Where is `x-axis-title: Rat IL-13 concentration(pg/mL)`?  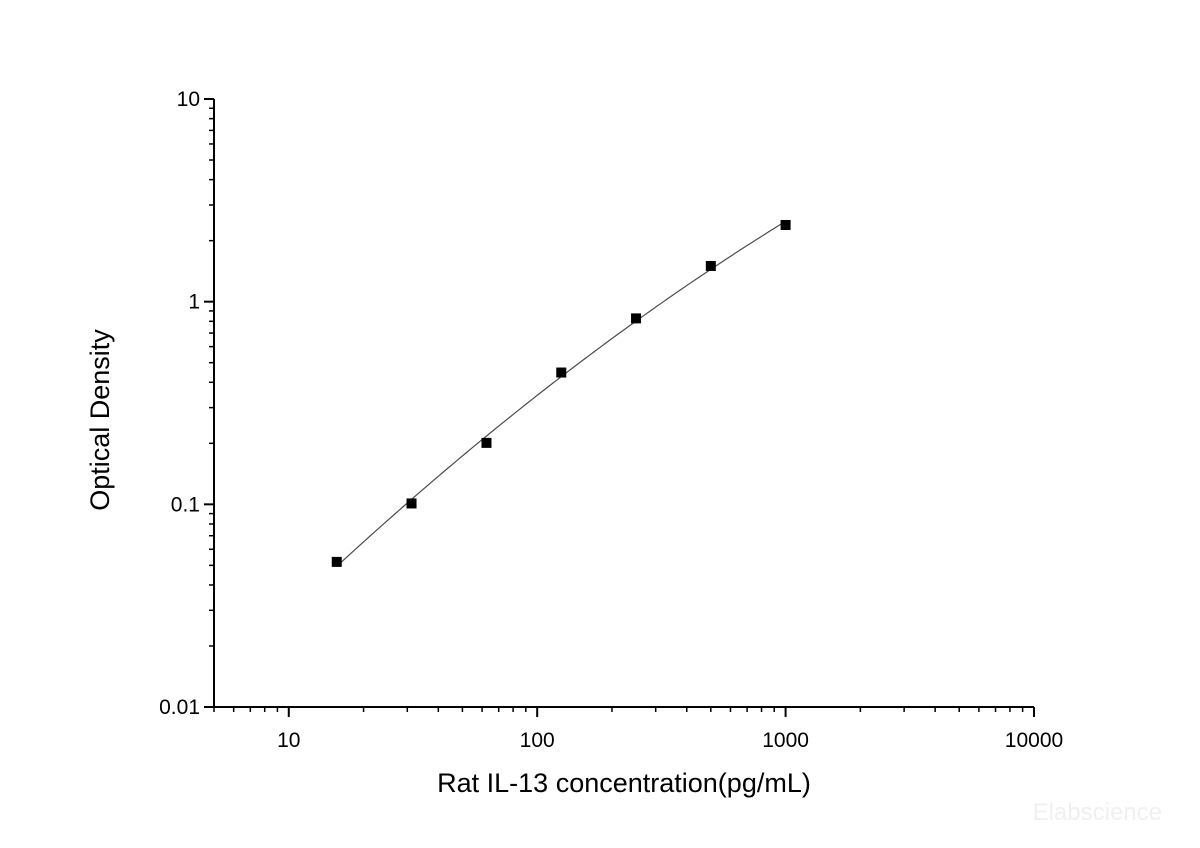 x-axis-title: Rat IL-13 concentration(pg/mL) is located at coordinates (624, 783).